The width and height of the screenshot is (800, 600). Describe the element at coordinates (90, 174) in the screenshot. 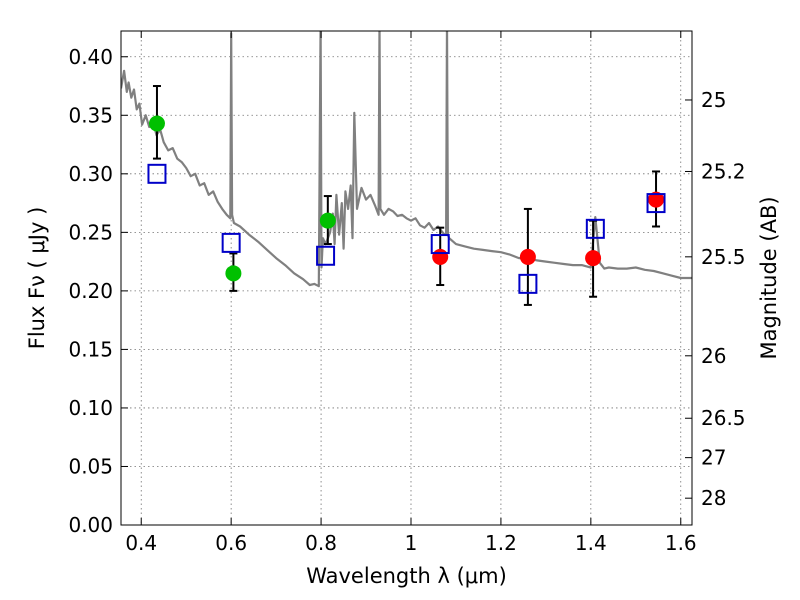

I see `y-tick-label: 0.30` at that location.